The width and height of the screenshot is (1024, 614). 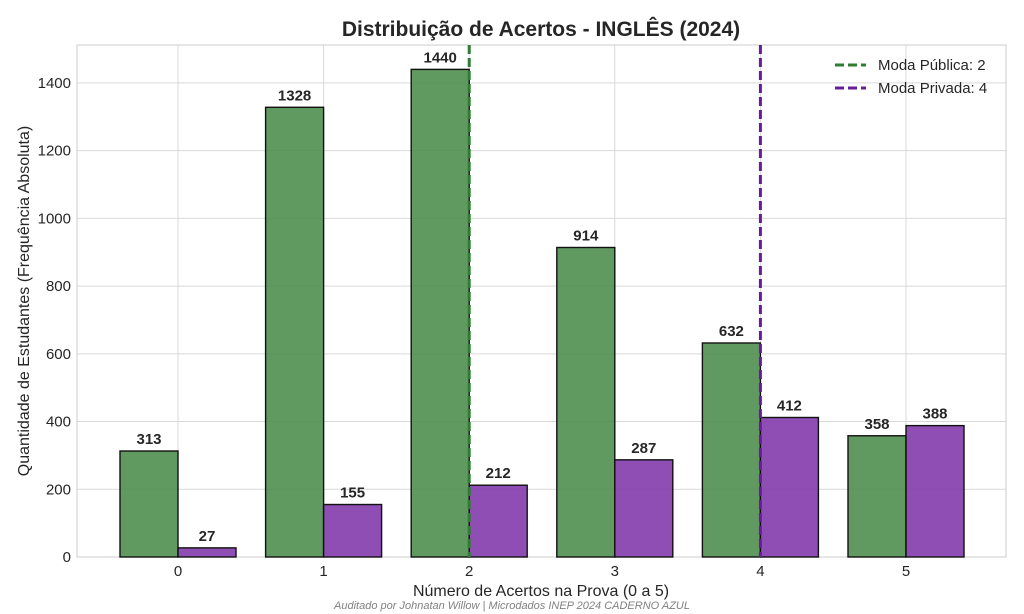 What do you see at coordinates (789, 405) in the screenshot?
I see `value-label-series-1-4: 412` at bounding box center [789, 405].